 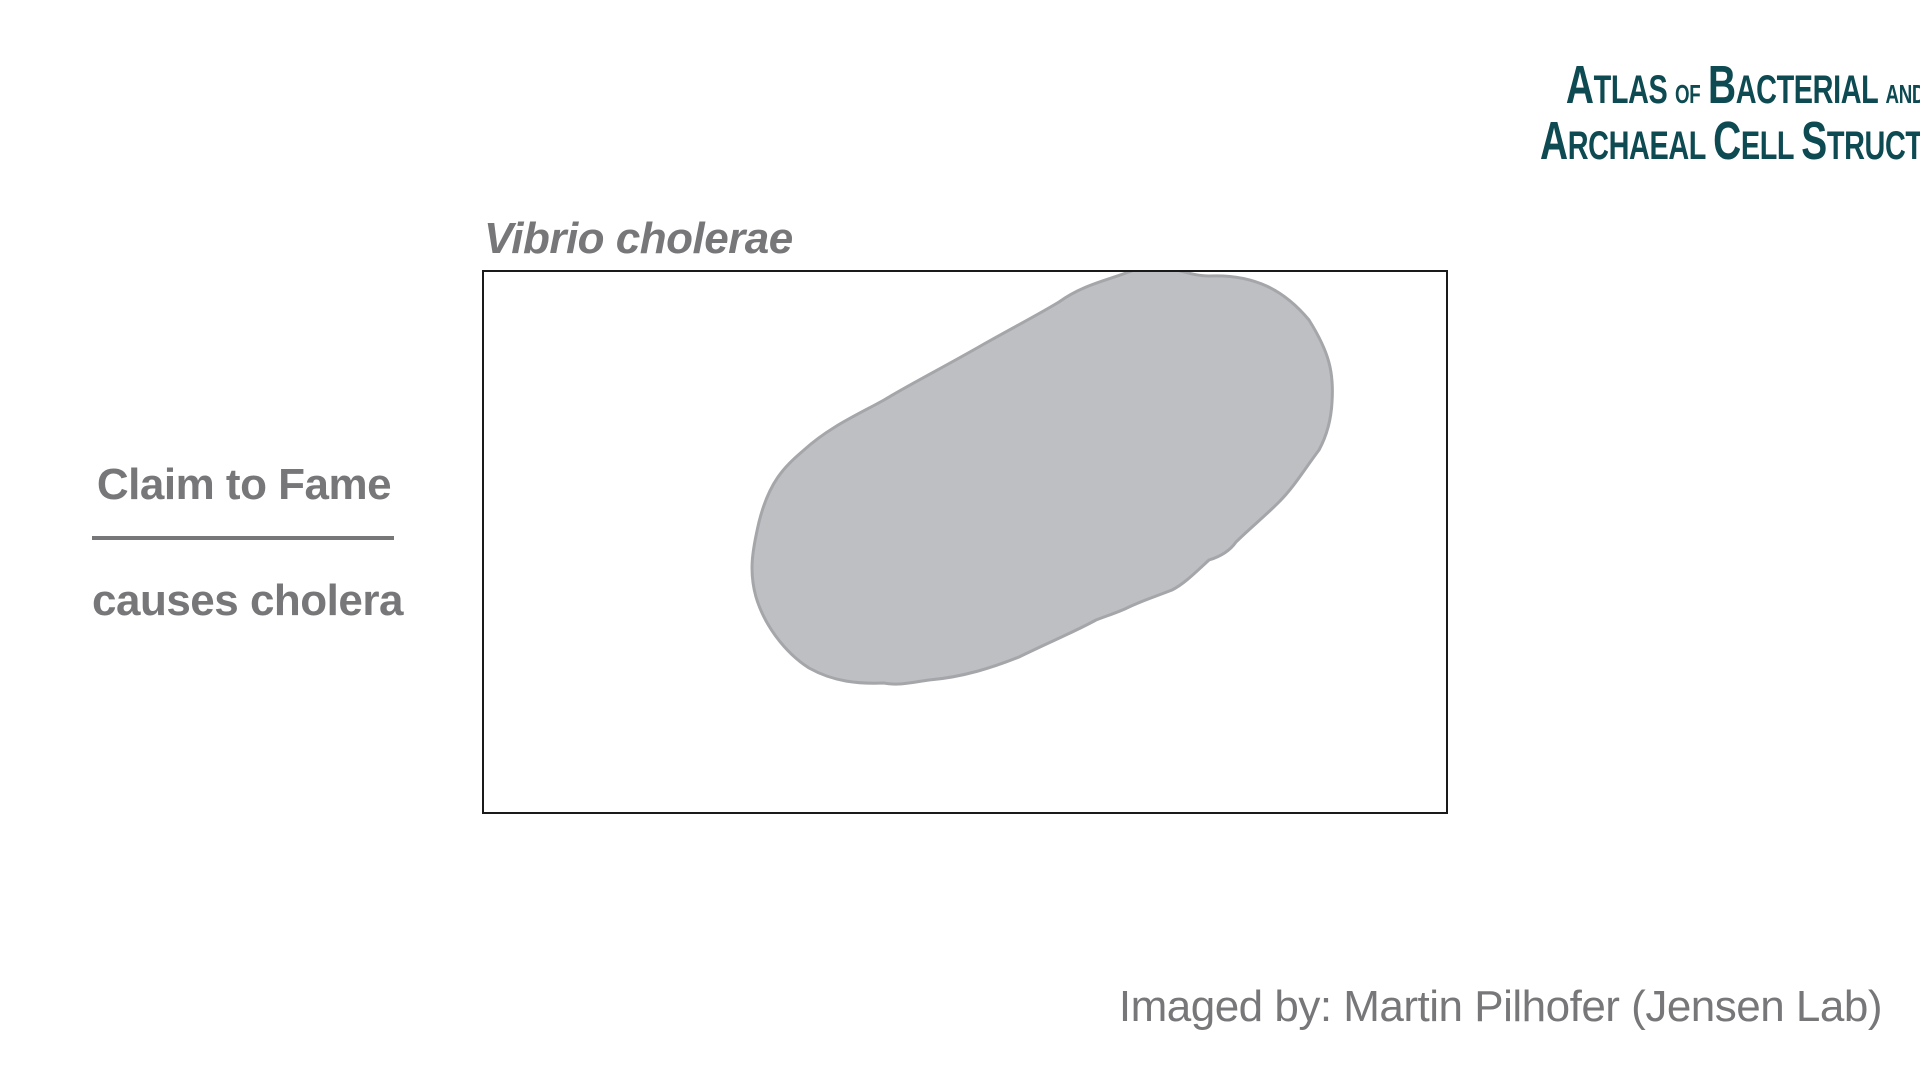 What do you see at coordinates (1637, 146) in the screenshot?
I see `logo-word-rchaeal: rchaeal` at bounding box center [1637, 146].